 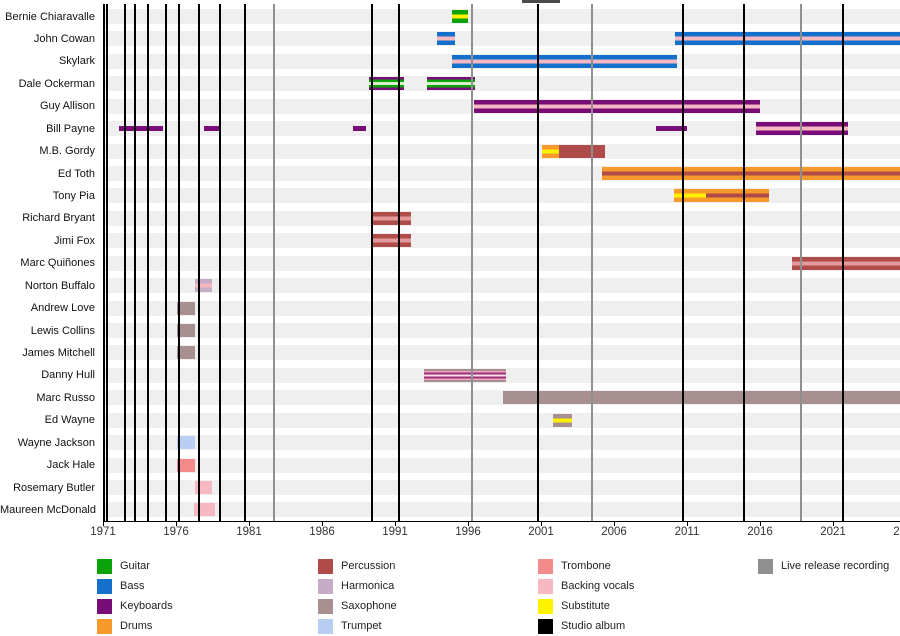 I want to click on member-name-label: Tony Pia, so click(x=73, y=195).